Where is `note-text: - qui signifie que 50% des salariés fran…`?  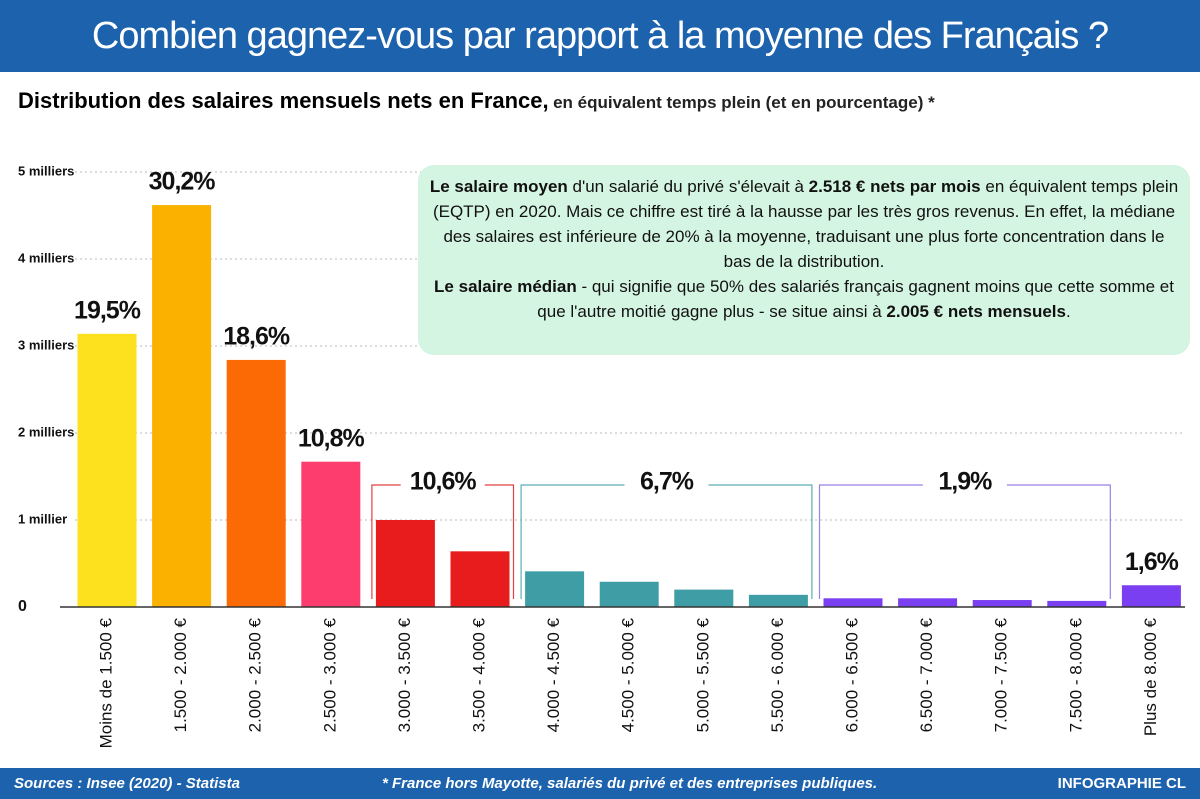
note-text: - qui signifie que 50% des salariés fran… is located at coordinates (855, 299).